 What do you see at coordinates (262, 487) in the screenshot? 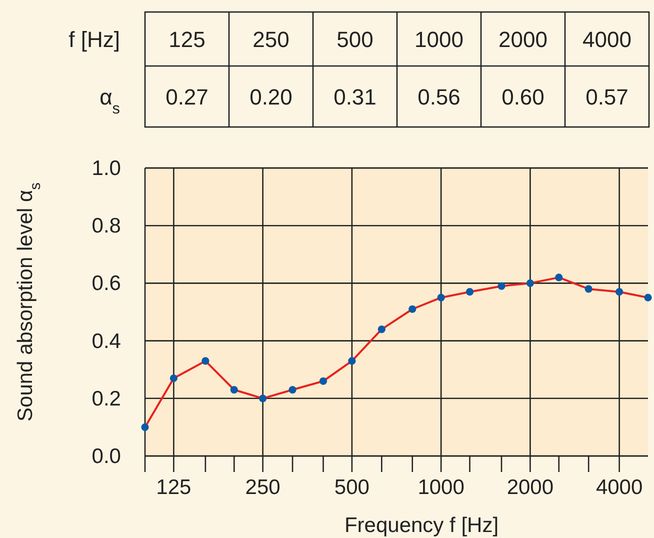
I see `x-tick-label: 250` at bounding box center [262, 487].